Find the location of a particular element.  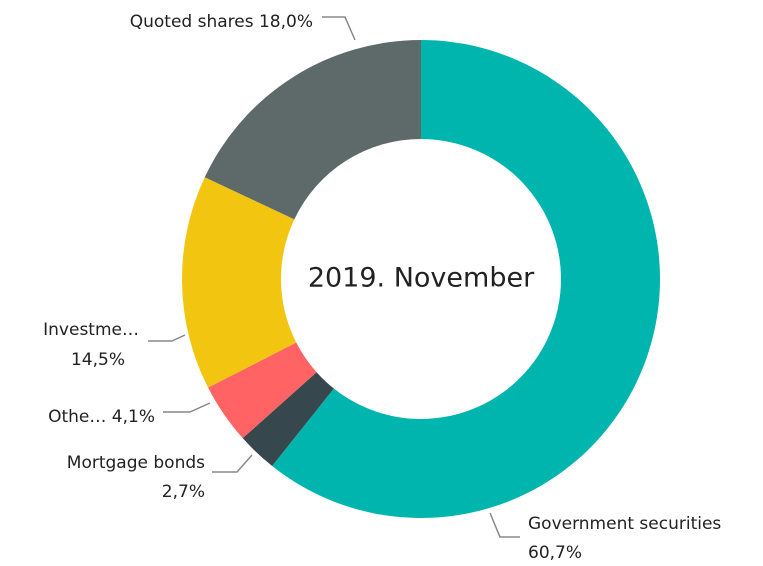

label-name: Mortgage bonds is located at coordinates (136, 463).